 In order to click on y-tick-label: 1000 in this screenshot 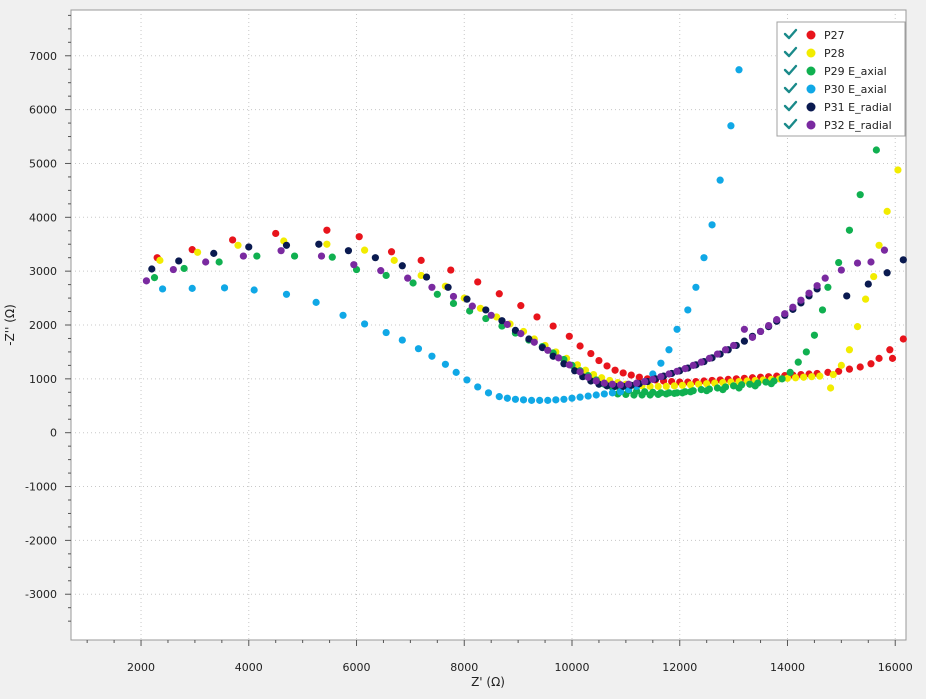, I will do `click(43, 379)`.